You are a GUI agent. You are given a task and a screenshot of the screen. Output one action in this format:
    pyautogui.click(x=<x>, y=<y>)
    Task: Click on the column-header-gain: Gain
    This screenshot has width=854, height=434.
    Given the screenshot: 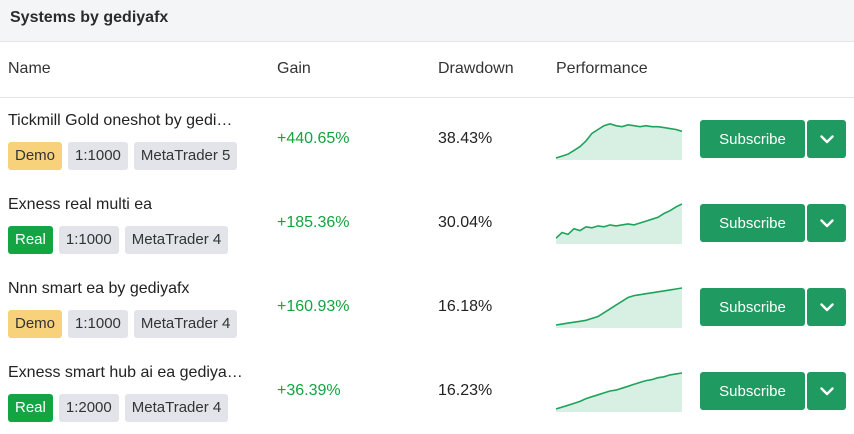 What is the action you would take?
    pyautogui.click(x=294, y=68)
    